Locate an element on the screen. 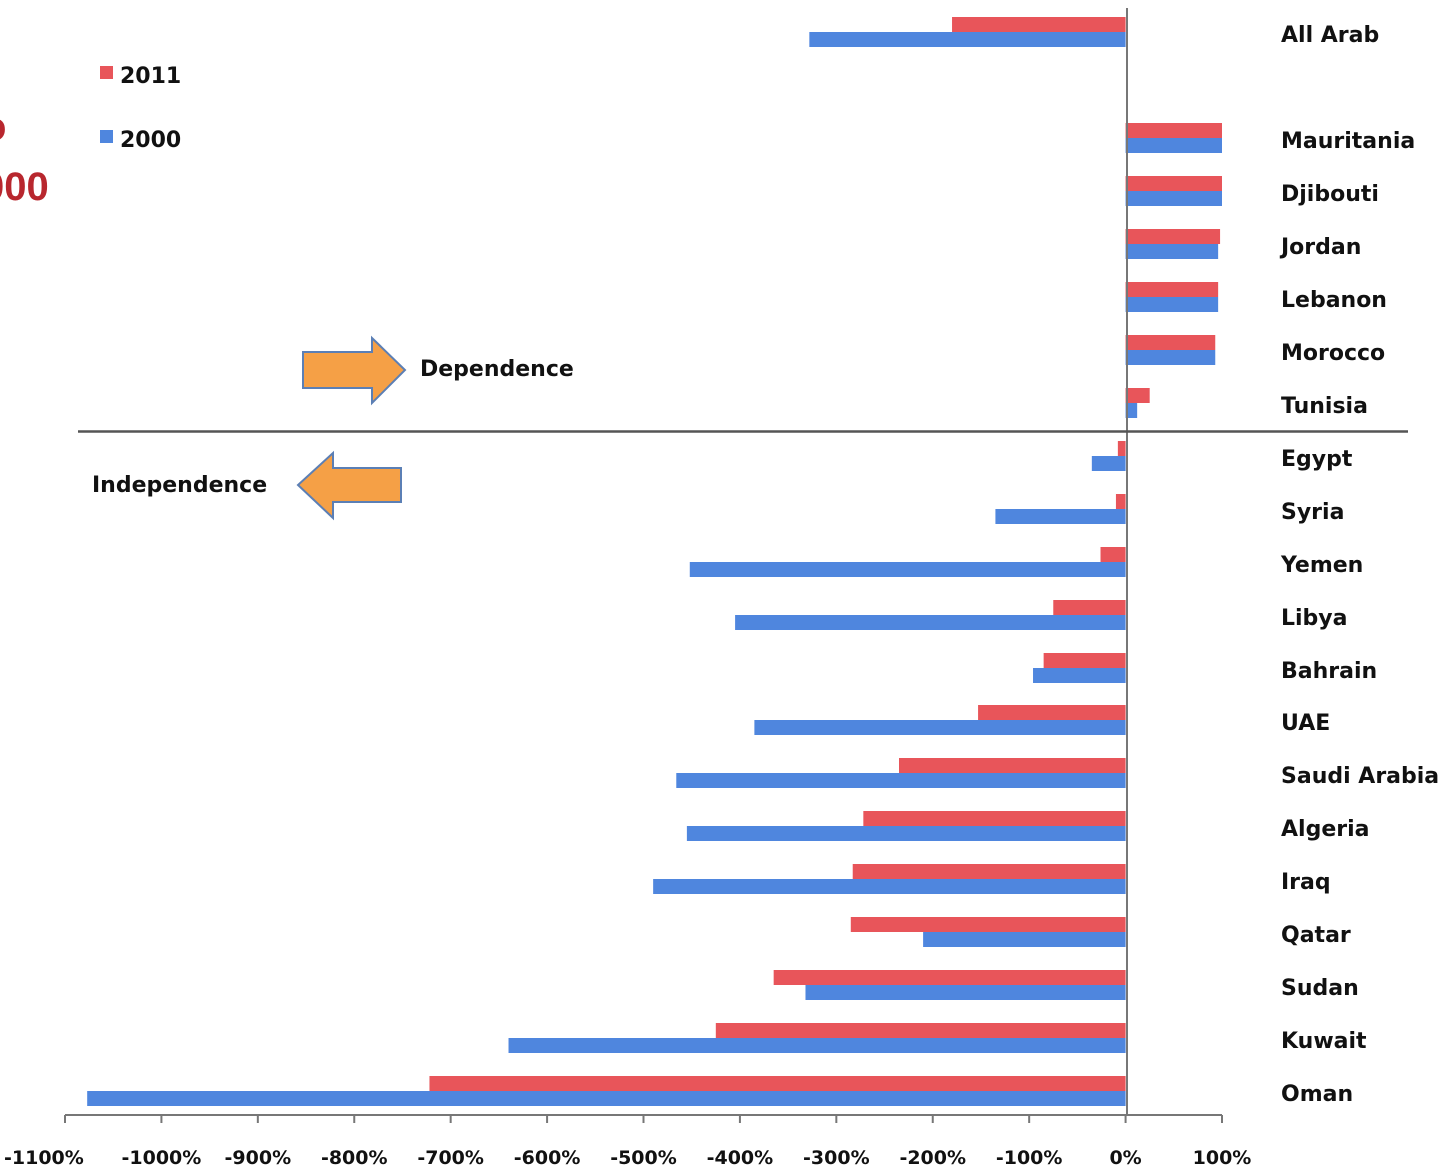  bar-2011-saudi-arabia is located at coordinates (1012, 765).